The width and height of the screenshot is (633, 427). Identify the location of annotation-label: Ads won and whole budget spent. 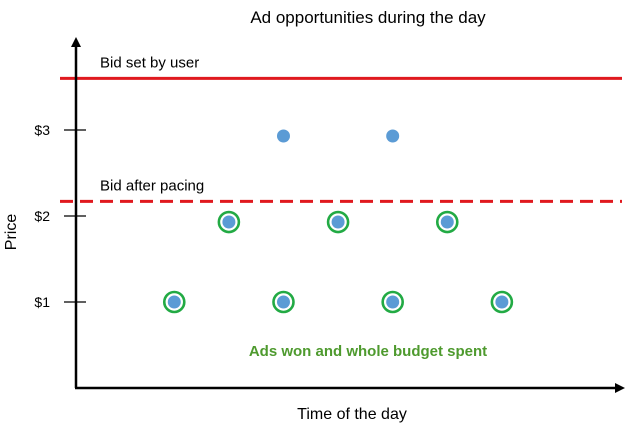
(368, 351).